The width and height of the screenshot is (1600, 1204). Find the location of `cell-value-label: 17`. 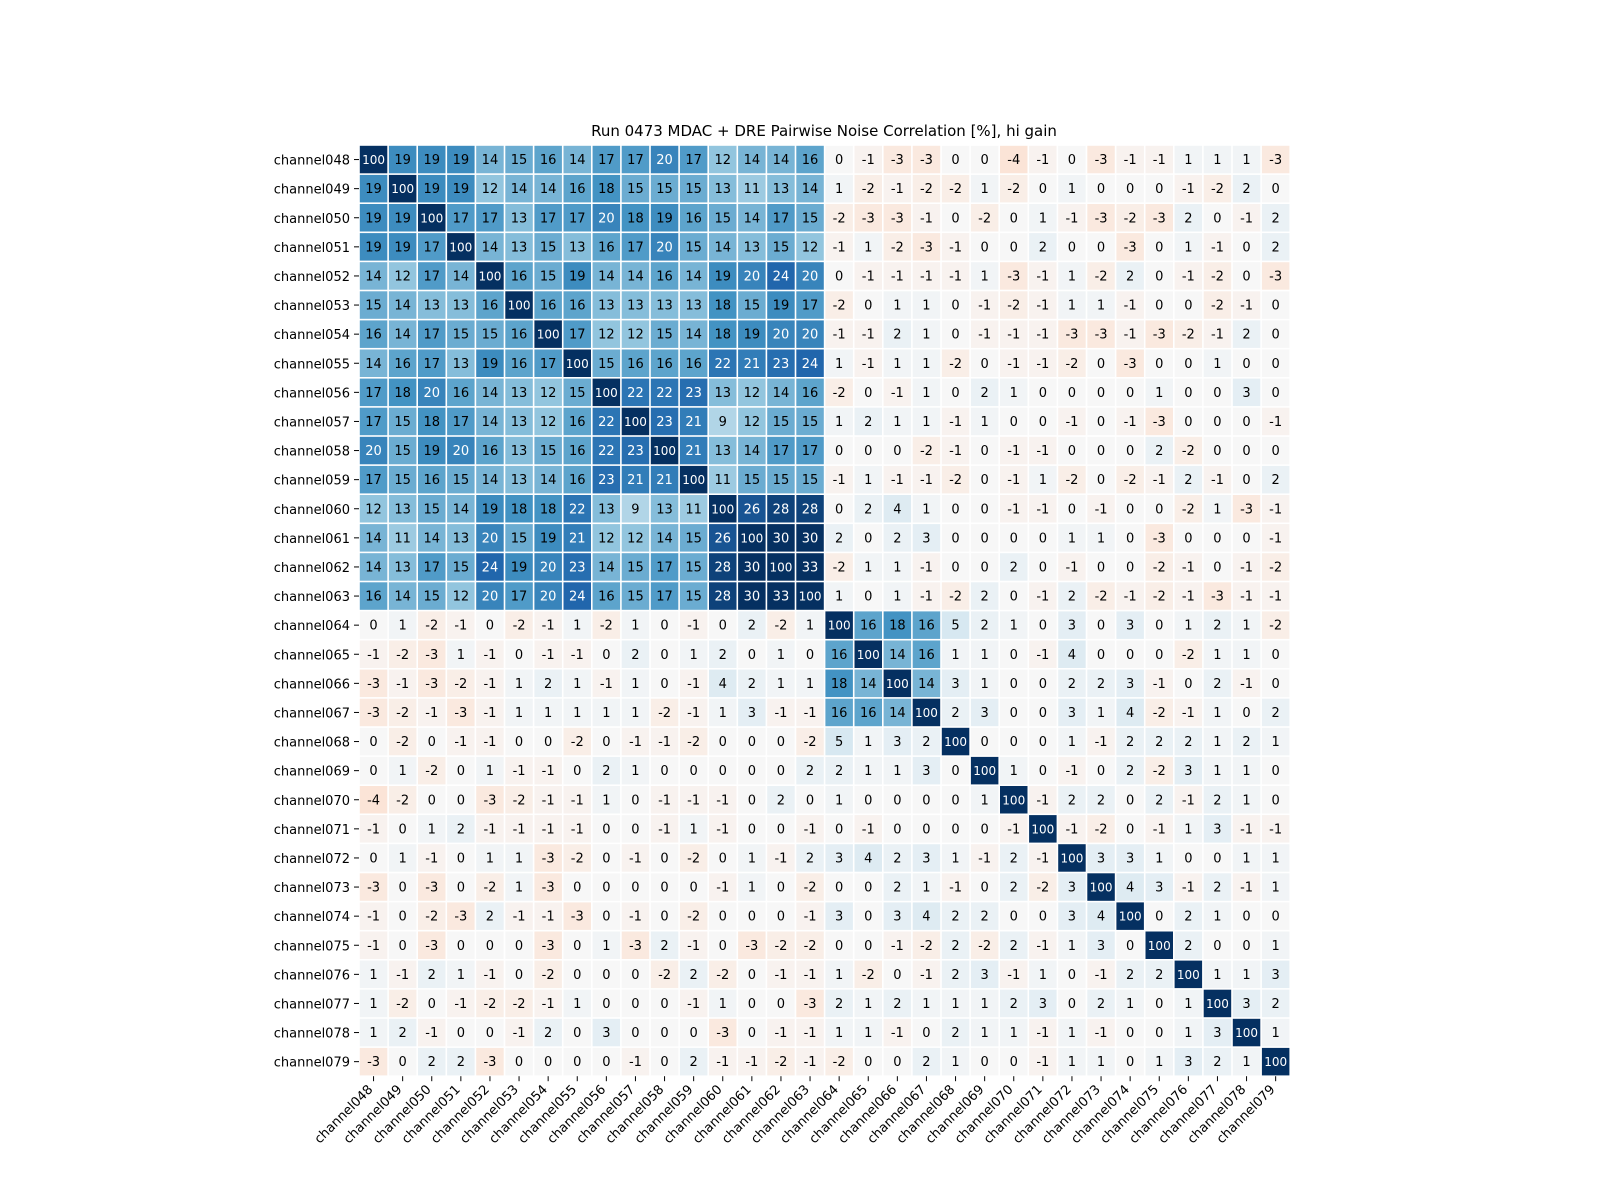

cell-value-label: 17 is located at coordinates (548, 364).